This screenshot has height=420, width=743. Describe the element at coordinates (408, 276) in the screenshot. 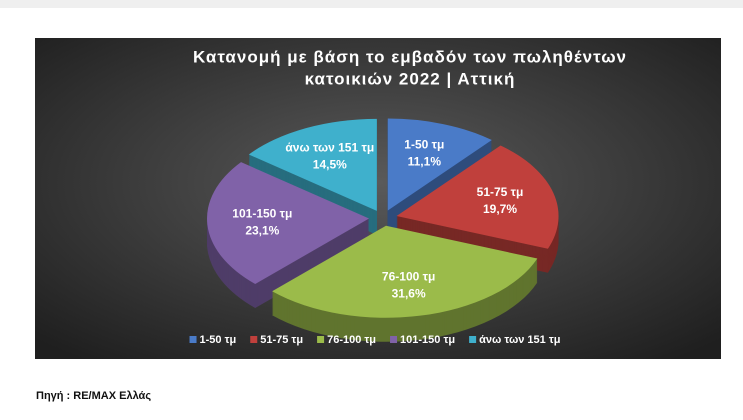

I see `slice-category-label: 76-100 τμ` at that location.